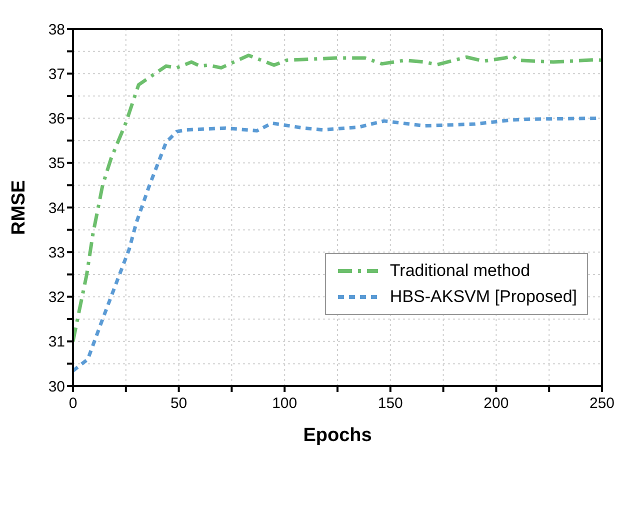 The image size is (625, 523). Describe the element at coordinates (56, 208) in the screenshot. I see `y-tick-label: 34` at that location.